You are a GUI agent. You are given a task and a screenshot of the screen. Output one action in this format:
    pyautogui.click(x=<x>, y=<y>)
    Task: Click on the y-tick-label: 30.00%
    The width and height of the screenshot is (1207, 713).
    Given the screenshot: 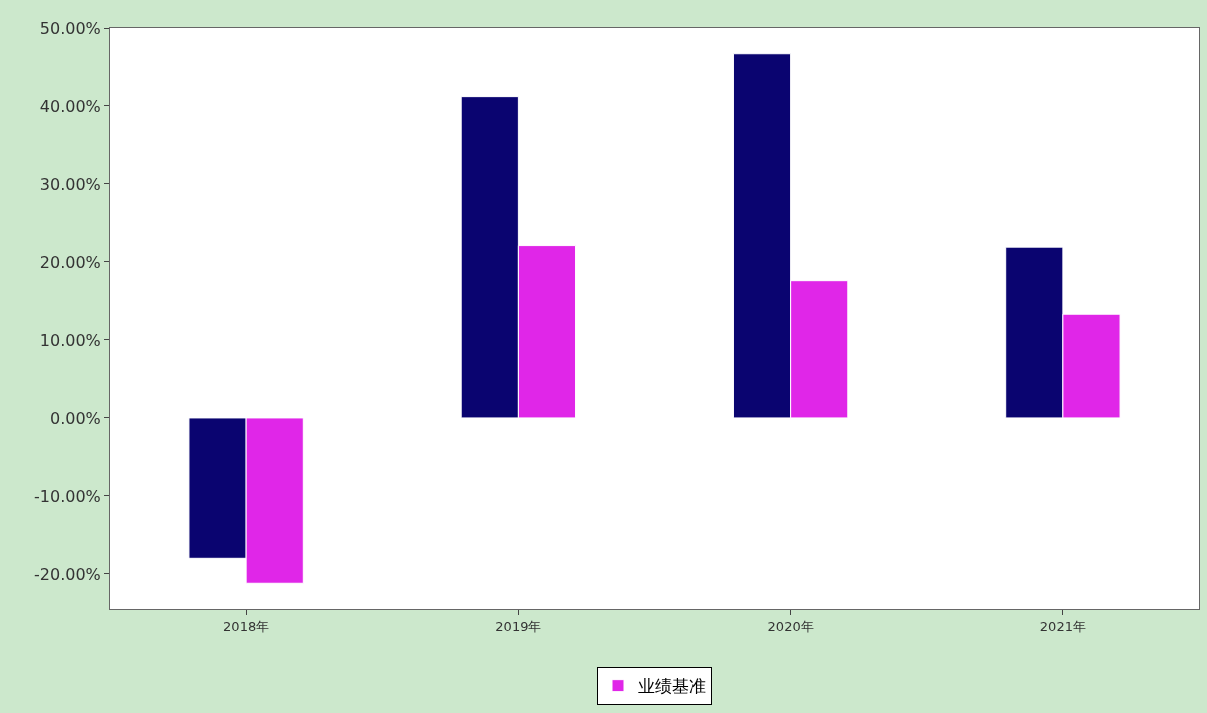 What is the action you would take?
    pyautogui.click(x=70, y=184)
    